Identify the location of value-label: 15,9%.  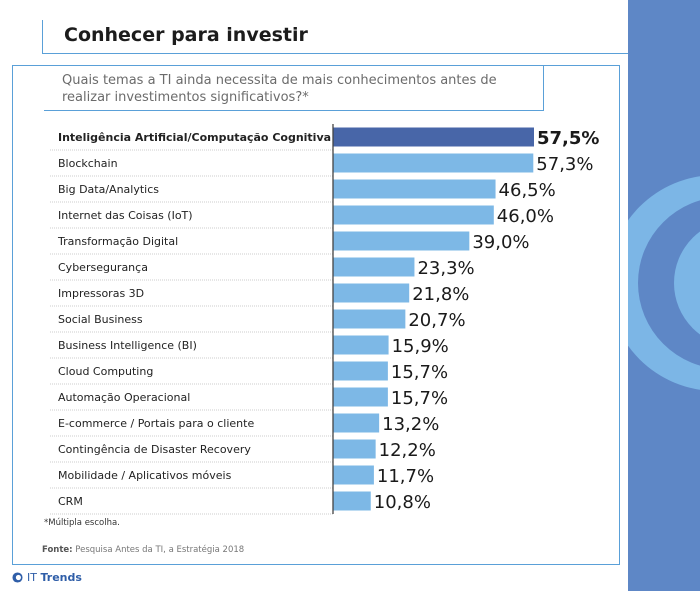
(420, 346).